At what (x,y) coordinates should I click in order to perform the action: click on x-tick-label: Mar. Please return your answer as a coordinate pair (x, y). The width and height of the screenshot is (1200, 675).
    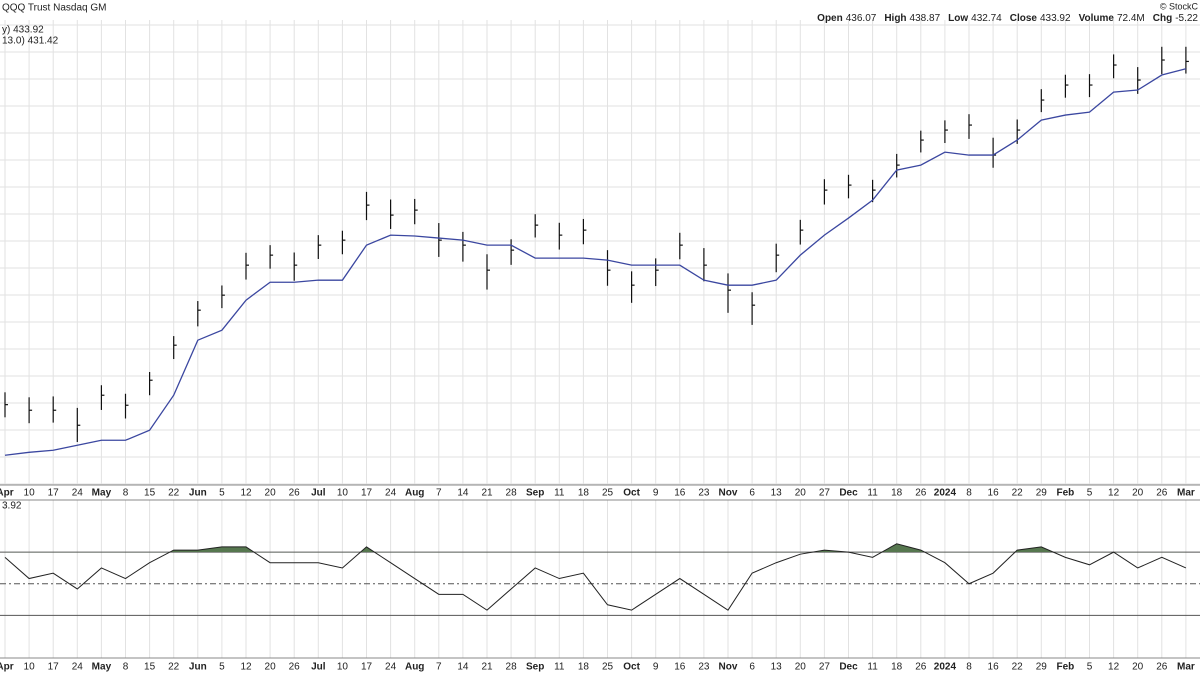
    Looking at the image, I should click on (1186, 493).